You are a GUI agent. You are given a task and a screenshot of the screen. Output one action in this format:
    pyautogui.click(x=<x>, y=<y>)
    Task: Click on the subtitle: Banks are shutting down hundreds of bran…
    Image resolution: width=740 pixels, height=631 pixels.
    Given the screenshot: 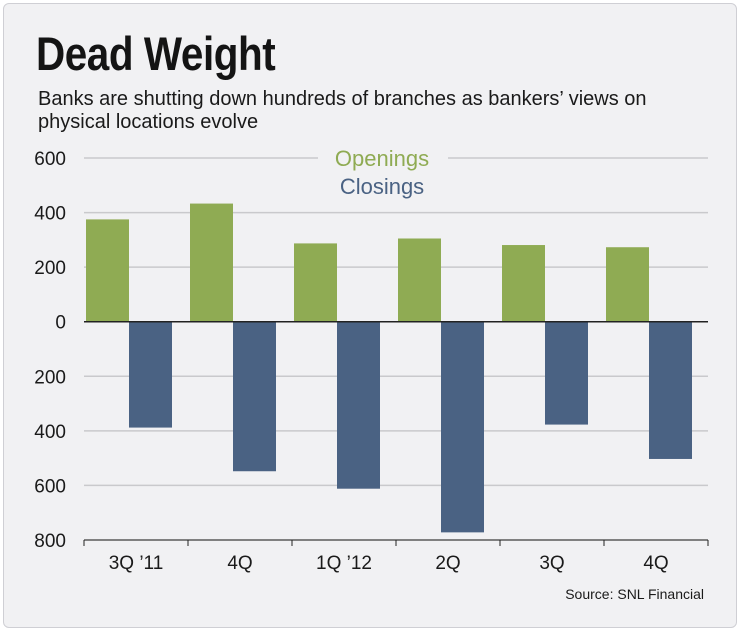 What is the action you would take?
    pyautogui.click(x=342, y=110)
    